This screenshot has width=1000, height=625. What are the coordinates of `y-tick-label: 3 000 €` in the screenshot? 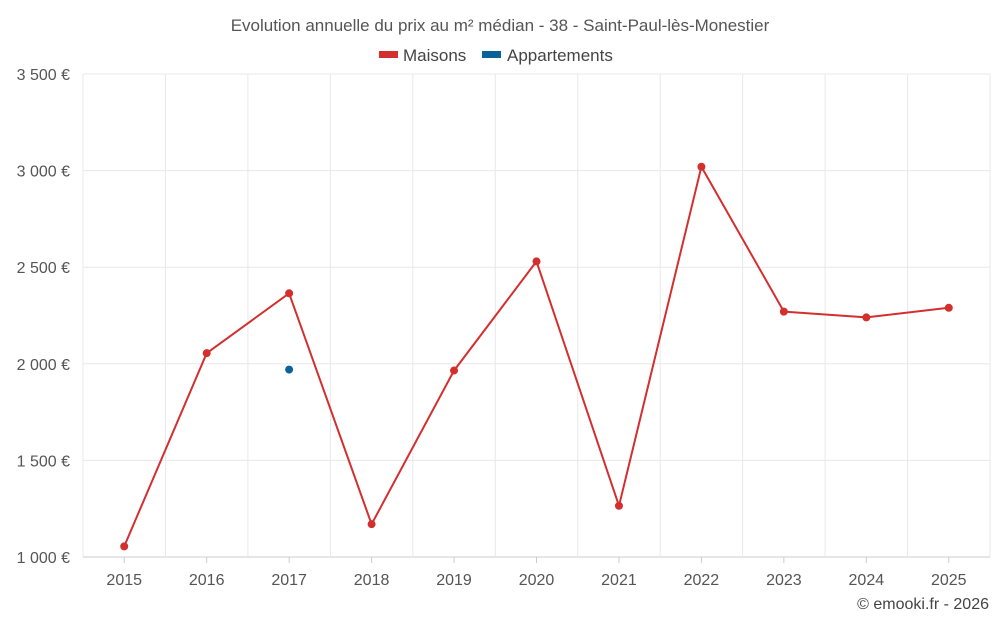 It's located at (43, 172).